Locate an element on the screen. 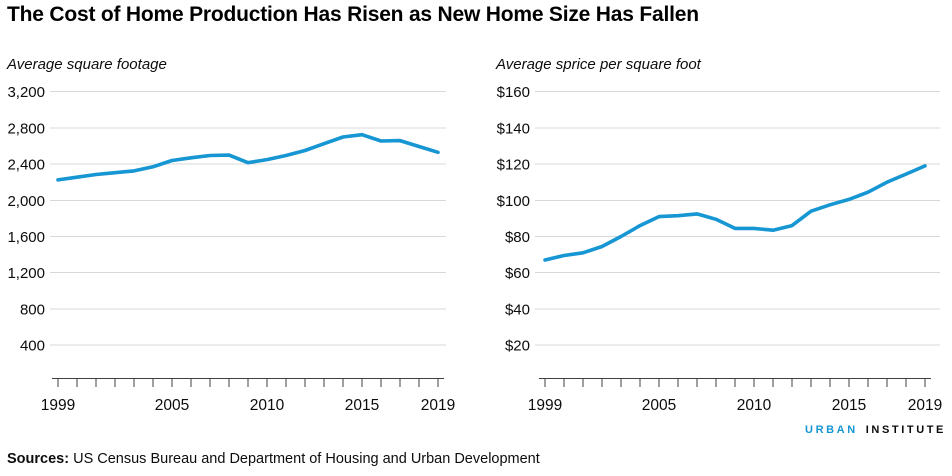 This screenshot has width=952, height=476. y-tick-label: 1,200 is located at coordinates (26, 273).